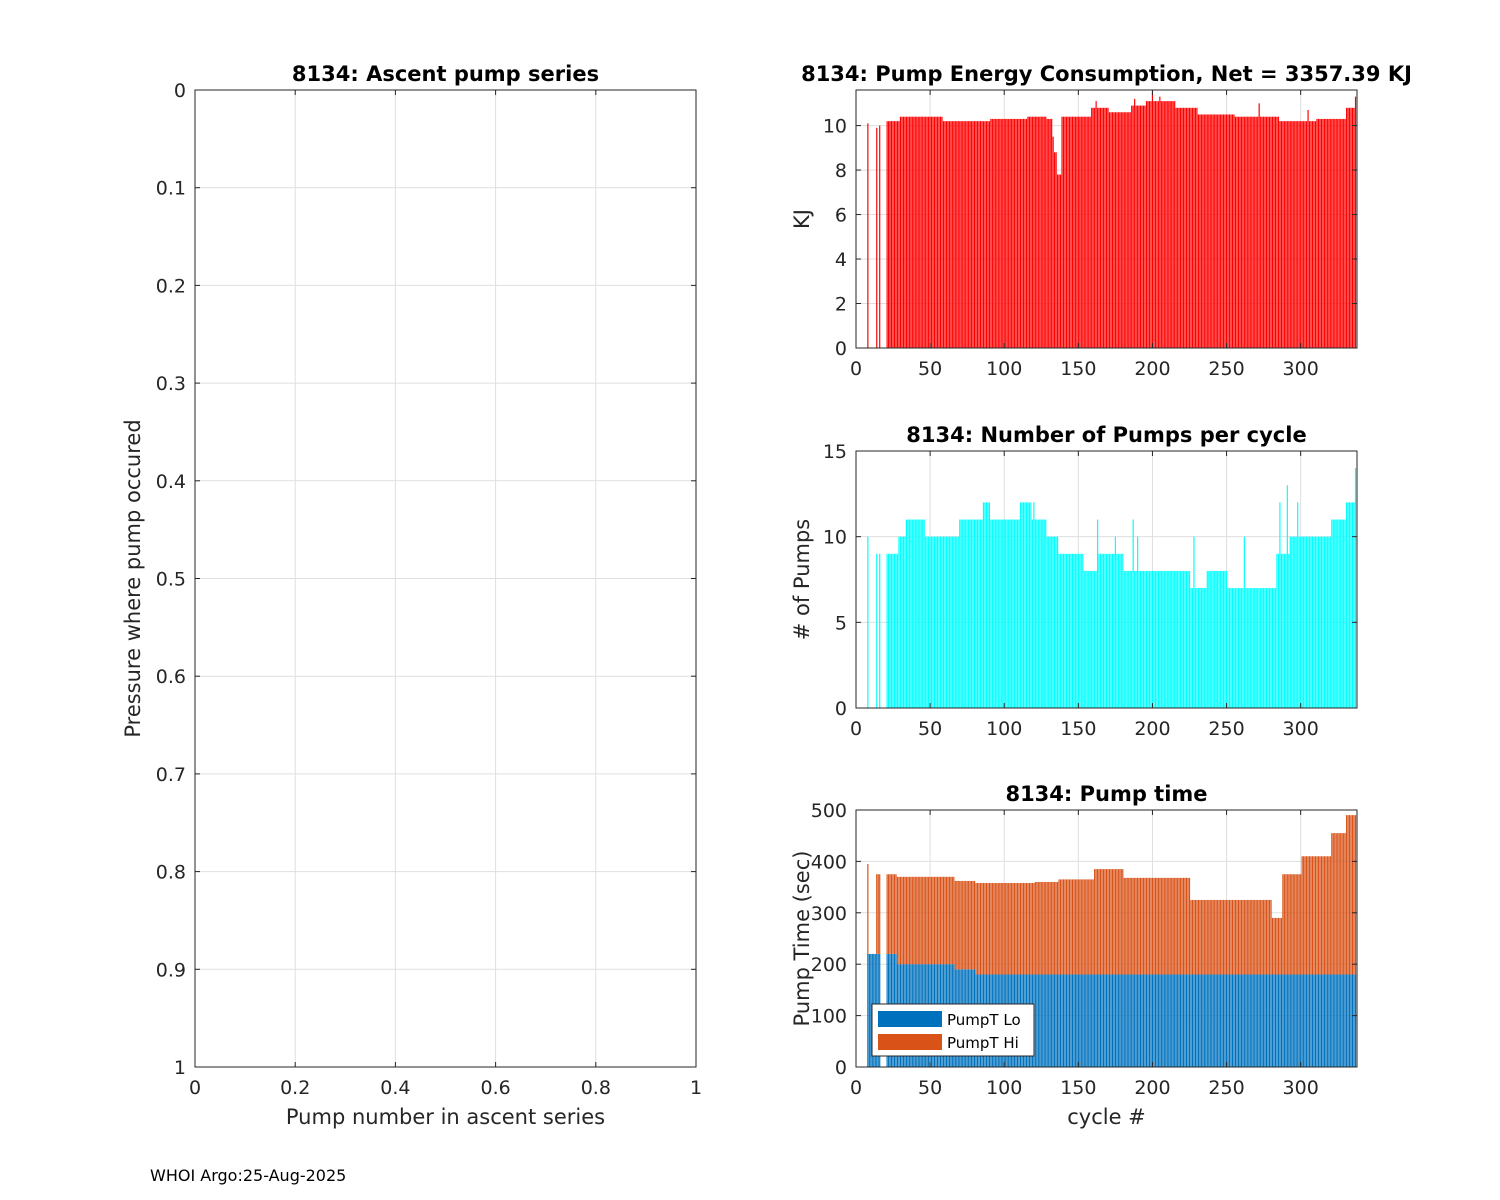 This screenshot has height=1200, width=1500. I want to click on x-axis-label: cycle #, so click(1106, 1117).